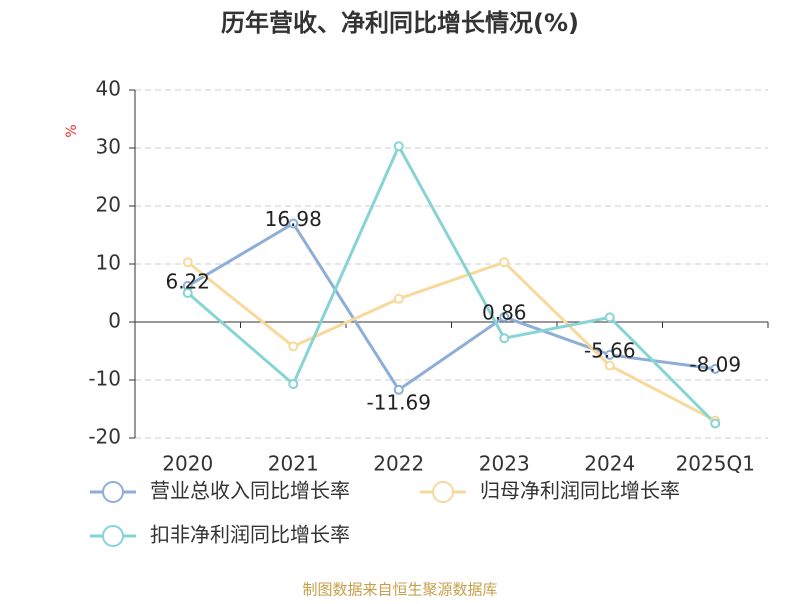 The width and height of the screenshot is (800, 604). I want to click on data-label: 0.86, so click(504, 313).